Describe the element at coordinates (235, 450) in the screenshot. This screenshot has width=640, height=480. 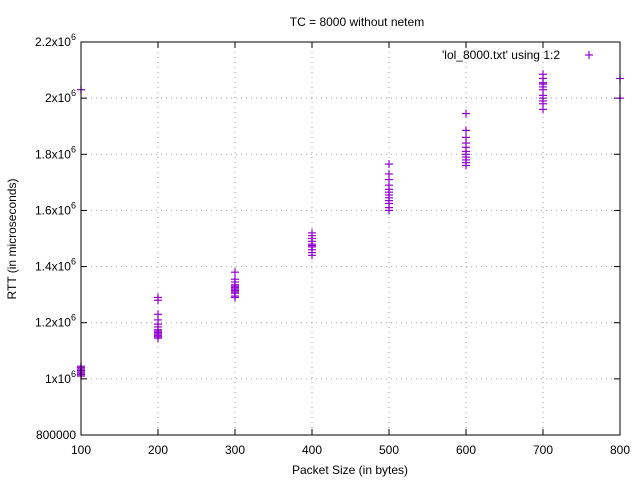
I see `x-tick-label: 300` at that location.